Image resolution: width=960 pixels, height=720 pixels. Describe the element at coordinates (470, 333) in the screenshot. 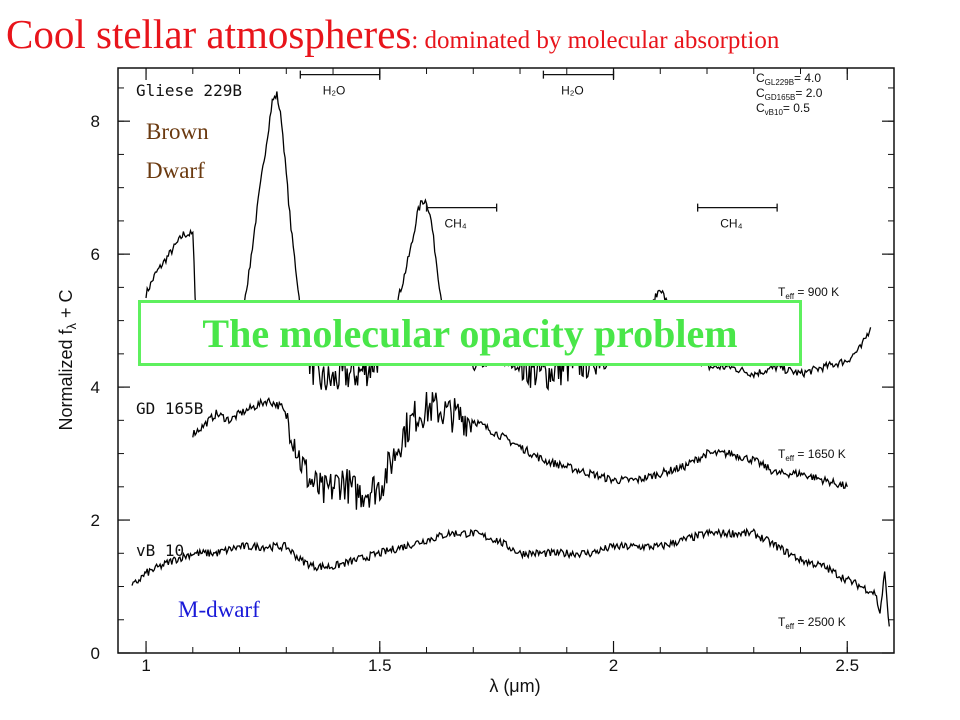

I see `molecular-opacity-banner: The molecular opacity problem` at that location.